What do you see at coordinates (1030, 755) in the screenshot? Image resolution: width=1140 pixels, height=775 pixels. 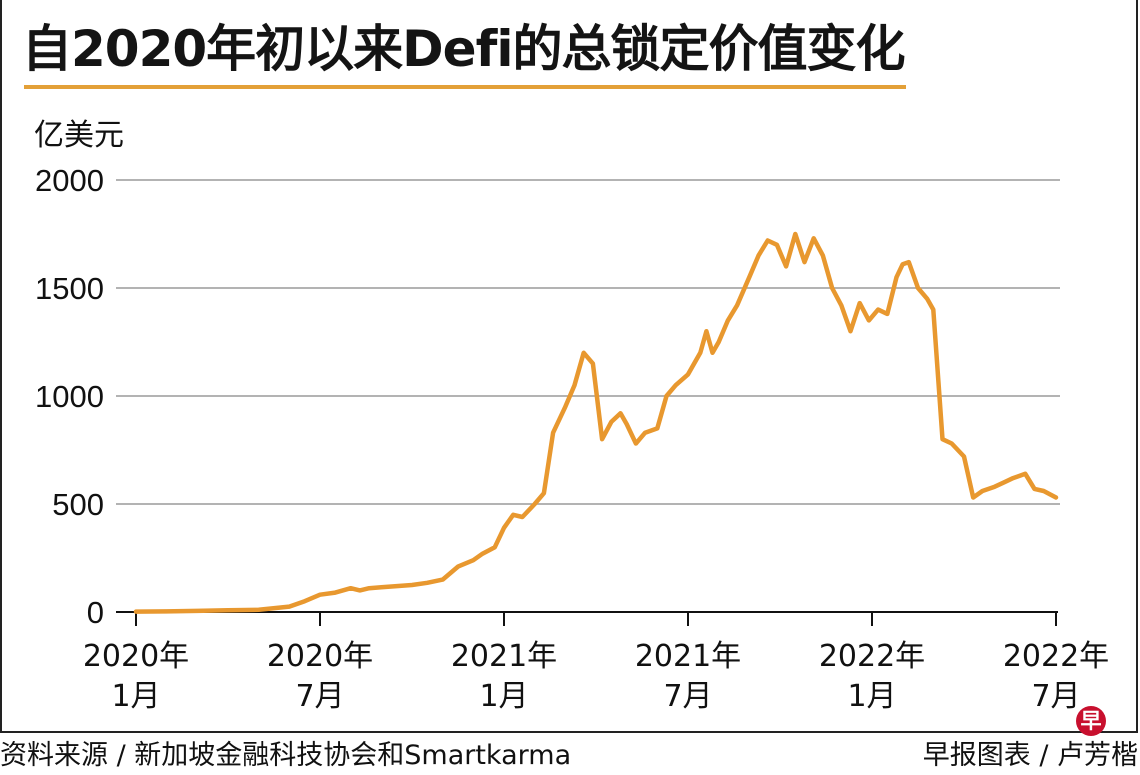 I see `graphic-credit: 早报图表 / 卢芳楷` at bounding box center [1030, 755].